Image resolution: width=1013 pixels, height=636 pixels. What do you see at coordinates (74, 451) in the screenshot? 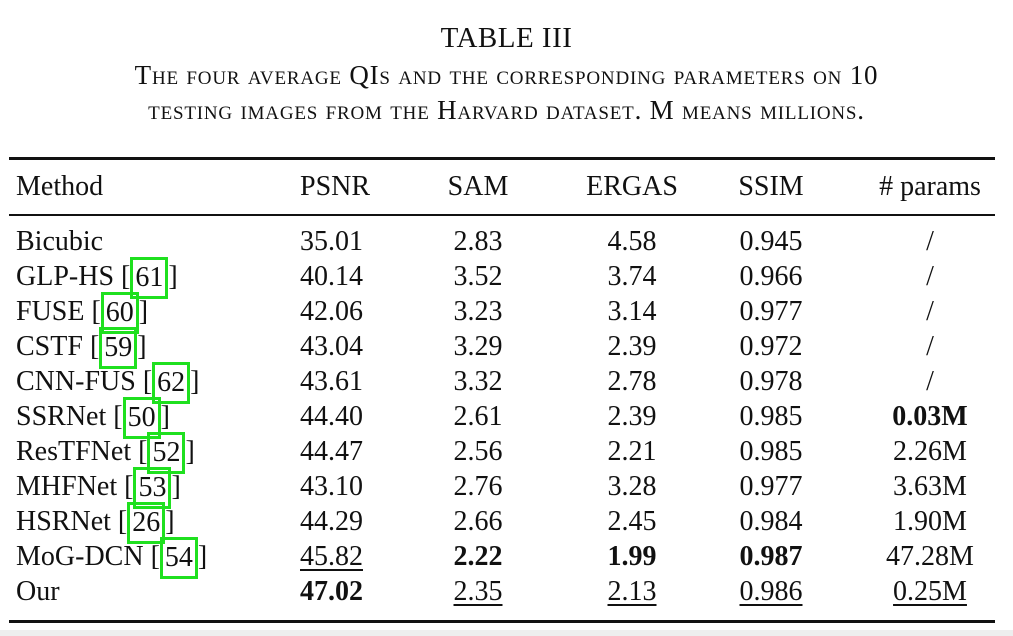
I see `method-name: ResTFNet` at bounding box center [74, 451].